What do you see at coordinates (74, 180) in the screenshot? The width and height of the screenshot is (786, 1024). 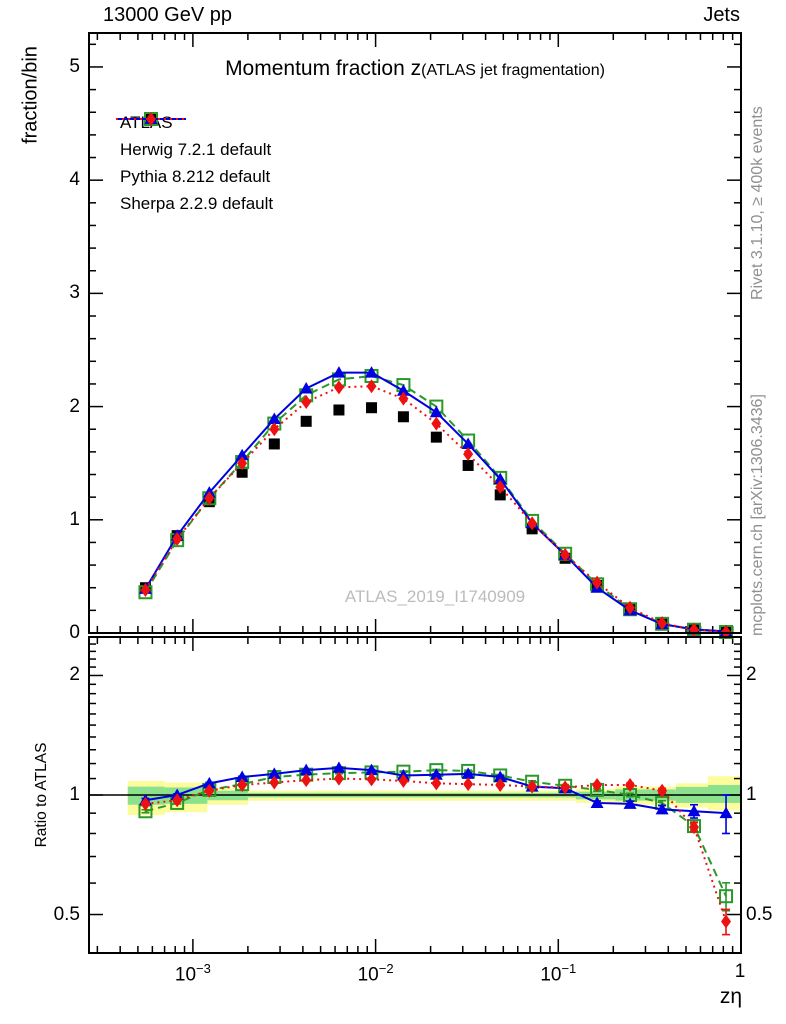 I see `top-y-tick-label: 4` at bounding box center [74, 180].